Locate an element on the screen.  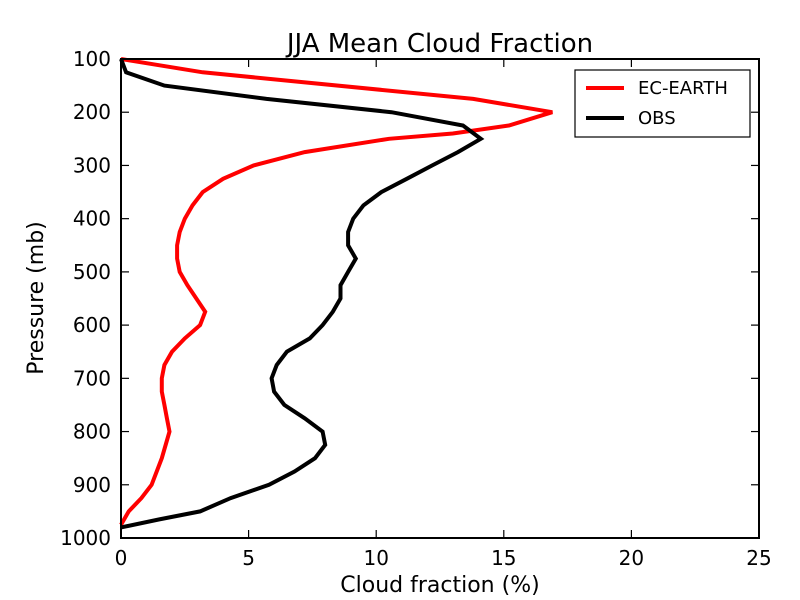
y-tick-label-600: 600 is located at coordinates (92, 325).